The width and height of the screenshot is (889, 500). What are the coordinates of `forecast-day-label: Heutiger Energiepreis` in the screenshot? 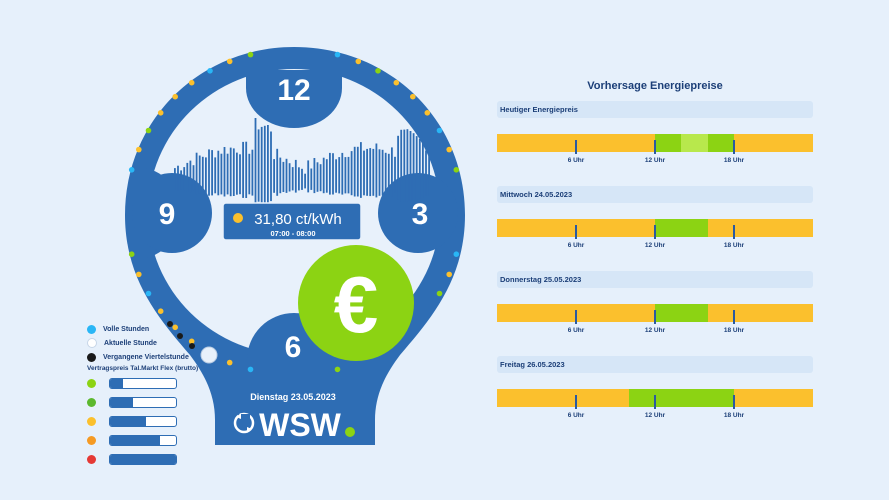 It's located at (655, 109).